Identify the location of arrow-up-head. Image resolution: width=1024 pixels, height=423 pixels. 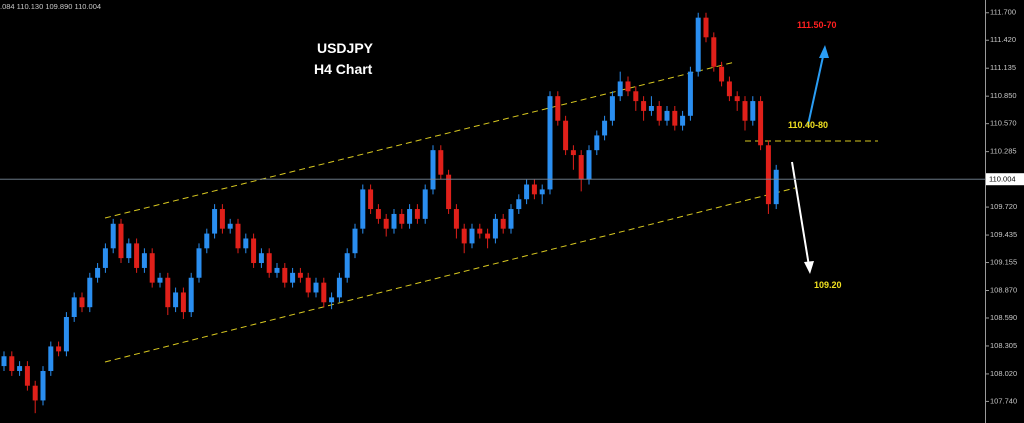
(824, 51).